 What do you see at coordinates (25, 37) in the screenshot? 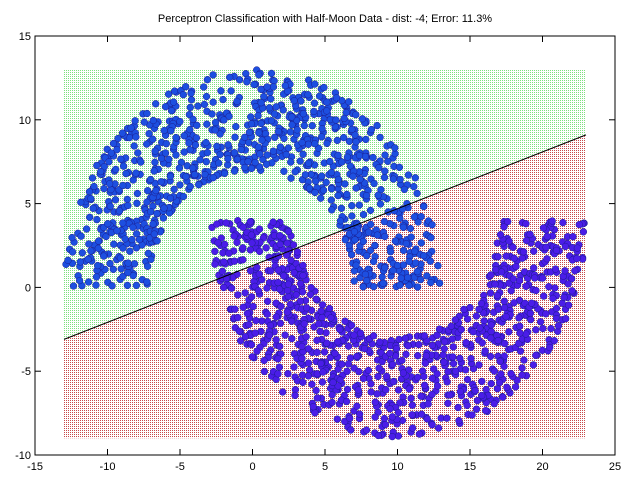
I see `y-tick-label: 15` at bounding box center [25, 37].